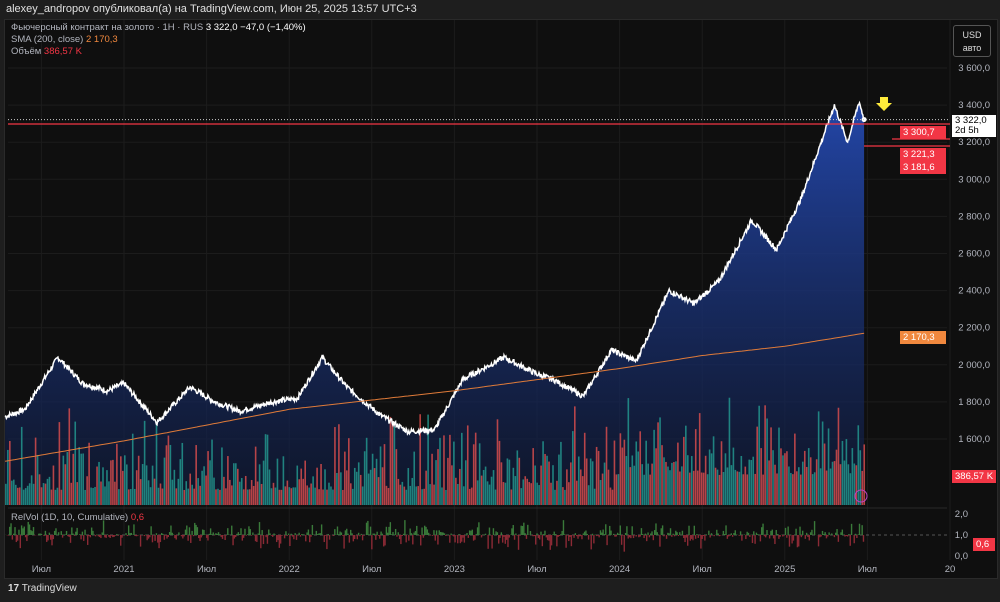 The height and width of the screenshot is (602, 1000). What do you see at coordinates (923, 337) in the screenshot?
I see `sma-price-label: 2 170,3` at bounding box center [923, 337].